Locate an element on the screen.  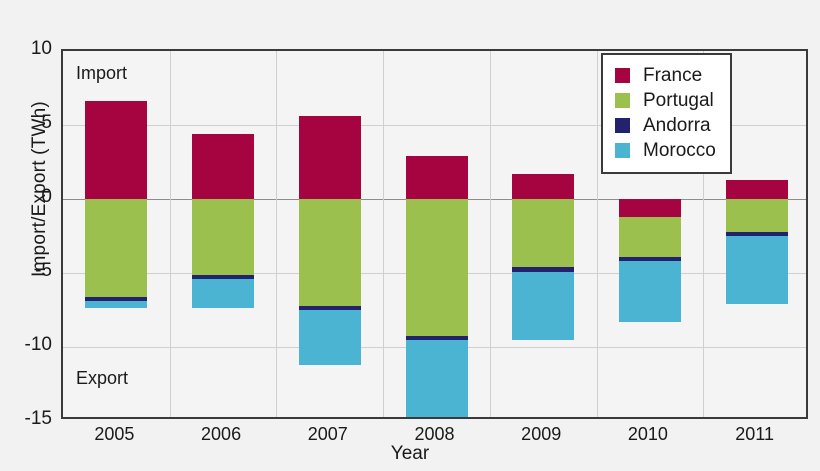
bar-segment-portugal-2005 is located at coordinates (116, 248).